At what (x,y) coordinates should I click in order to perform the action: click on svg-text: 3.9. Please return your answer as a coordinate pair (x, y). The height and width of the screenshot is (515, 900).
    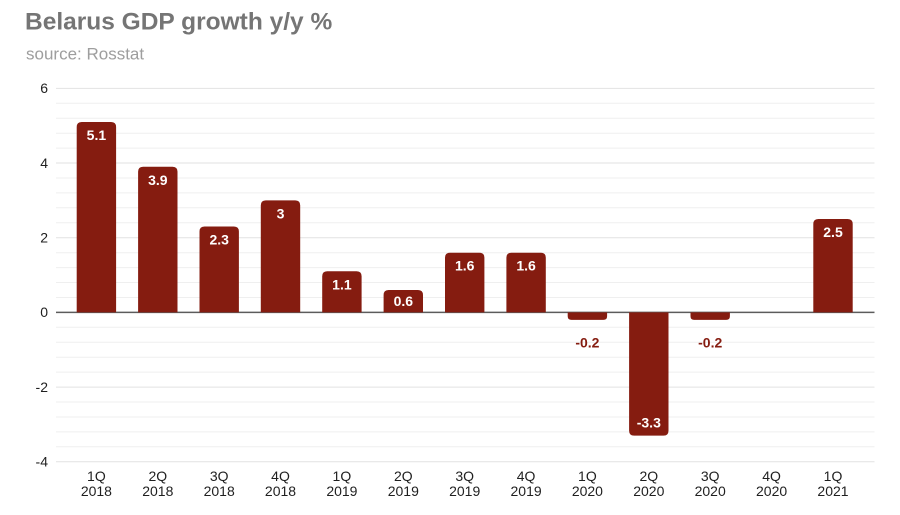
    Looking at the image, I should click on (158, 180).